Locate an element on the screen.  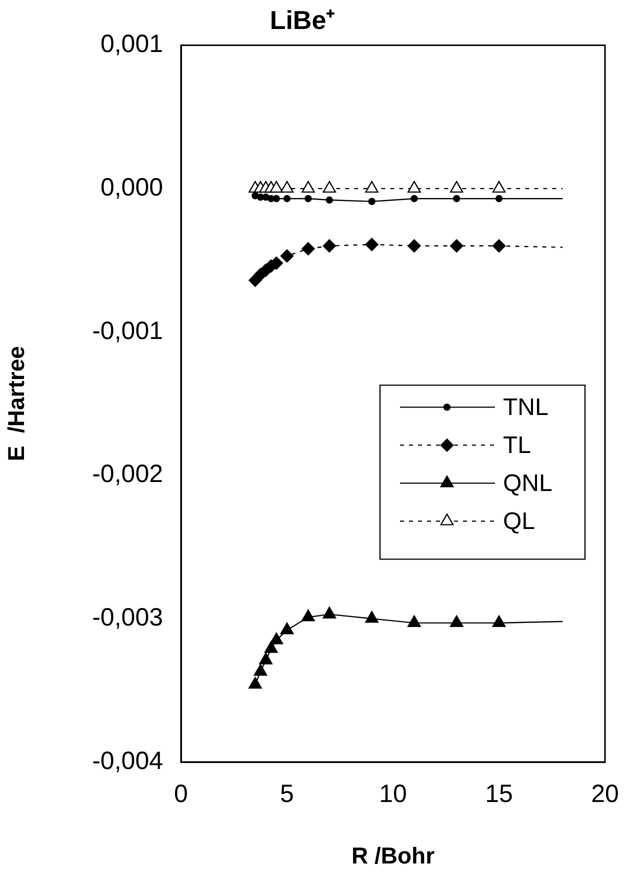
chart-title: LiBe⁺ is located at coordinates (303, 19).